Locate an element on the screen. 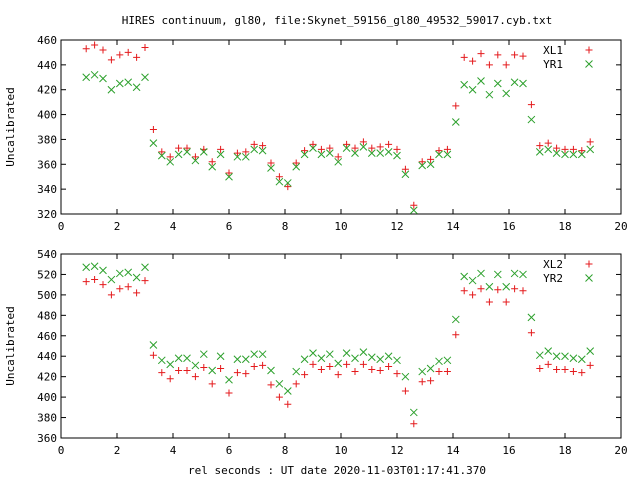 This screenshot has width=640, height=485. x-tick-label: 2 is located at coordinates (117, 226).